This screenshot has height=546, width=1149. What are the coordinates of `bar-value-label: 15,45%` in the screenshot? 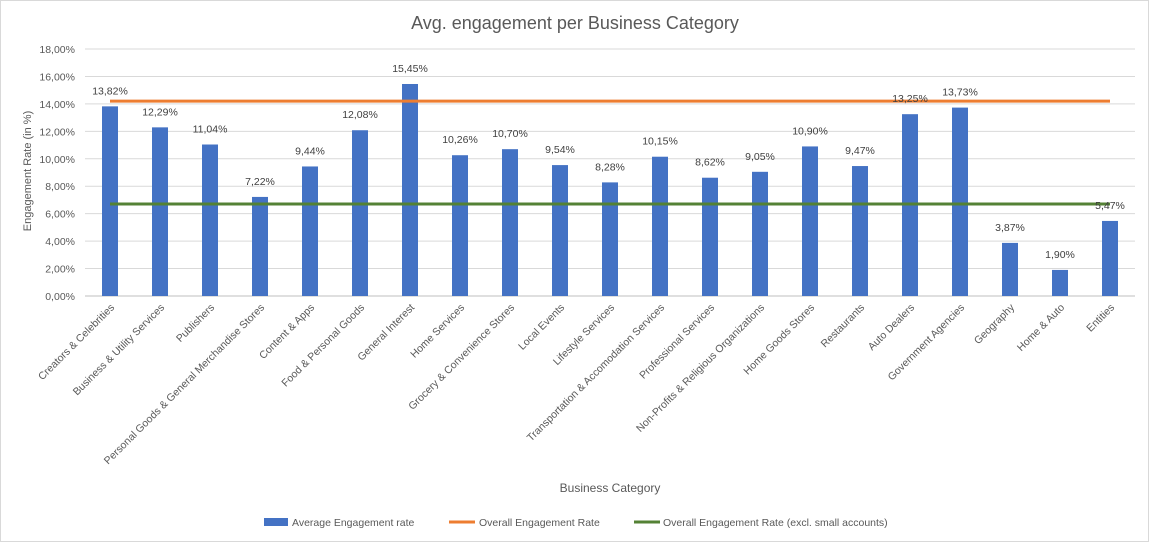 It's located at (410, 69).